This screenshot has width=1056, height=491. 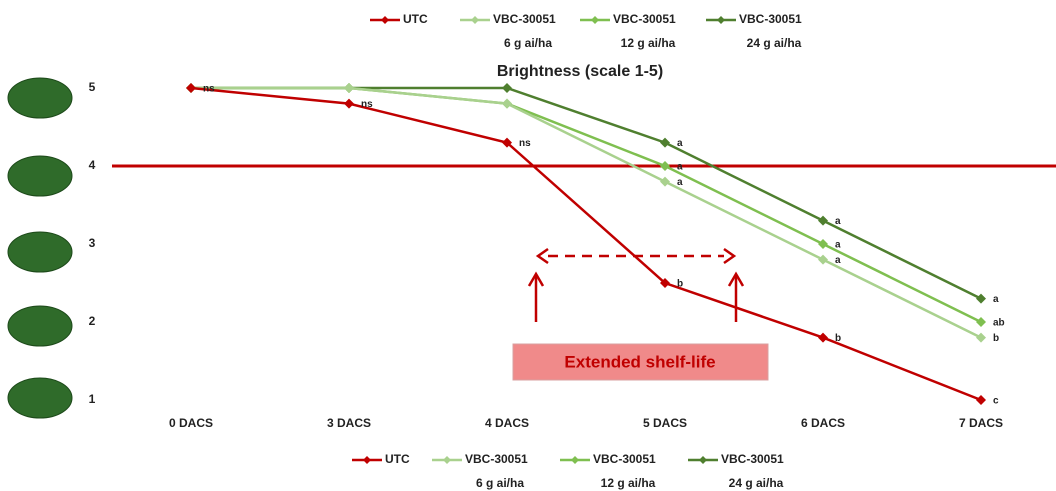 I want to click on x-tick-label: 7 DACS, so click(x=981, y=423).